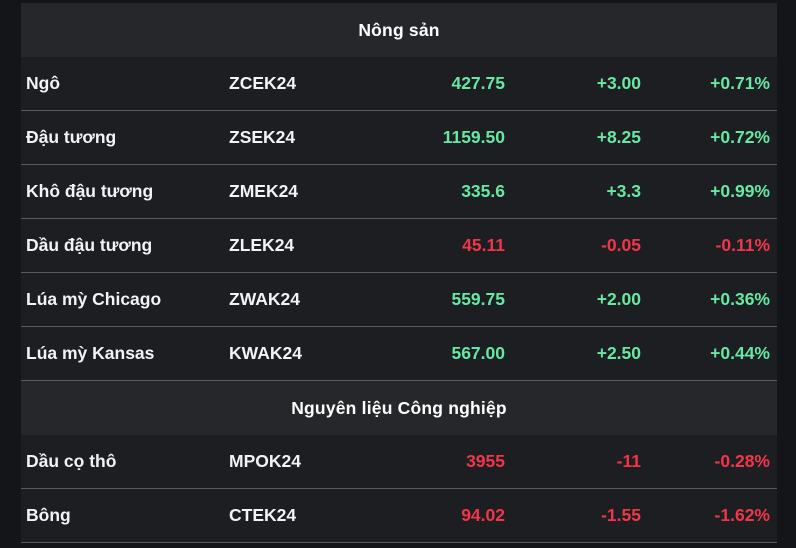 This screenshot has width=796, height=548. What do you see at coordinates (623, 191) in the screenshot?
I see `price-change: +3.3` at bounding box center [623, 191].